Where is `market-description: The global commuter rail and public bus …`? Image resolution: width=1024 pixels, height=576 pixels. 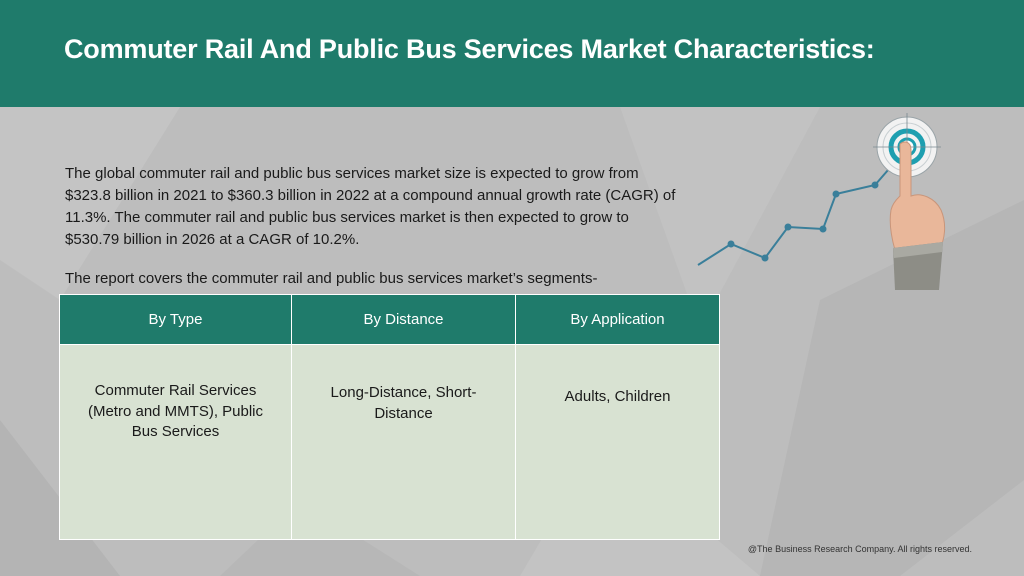 market-description: The global commuter rail and public bus … is located at coordinates (370, 206).